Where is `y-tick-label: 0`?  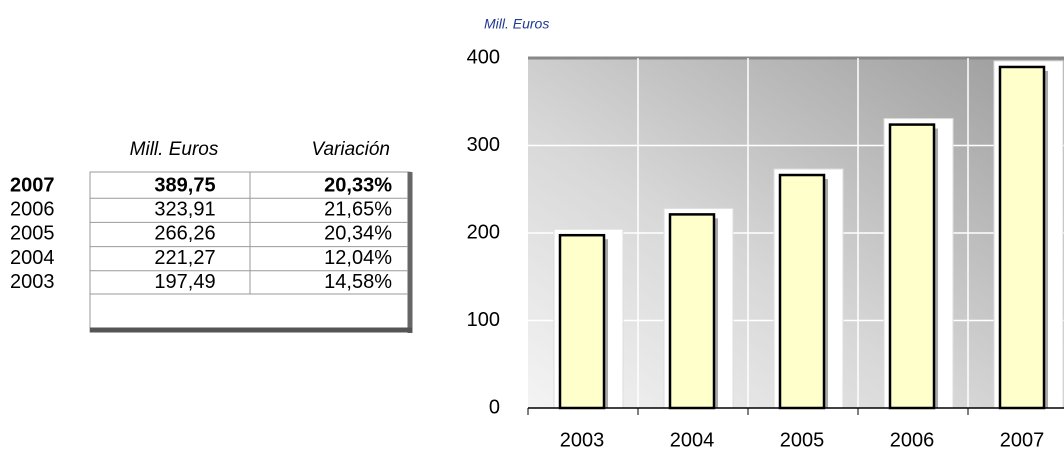
y-tick-label: 0 is located at coordinates (494, 407).